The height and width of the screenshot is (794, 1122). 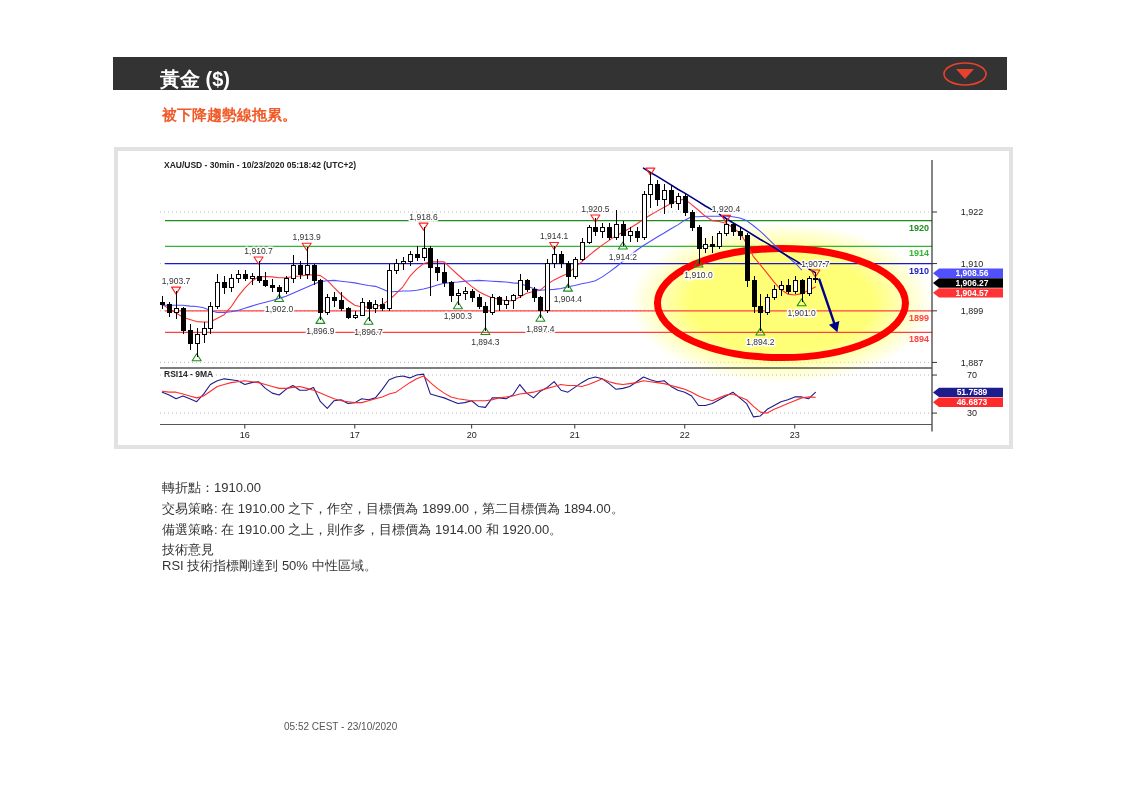 I want to click on data-label: 1,894.3, so click(x=485, y=342).